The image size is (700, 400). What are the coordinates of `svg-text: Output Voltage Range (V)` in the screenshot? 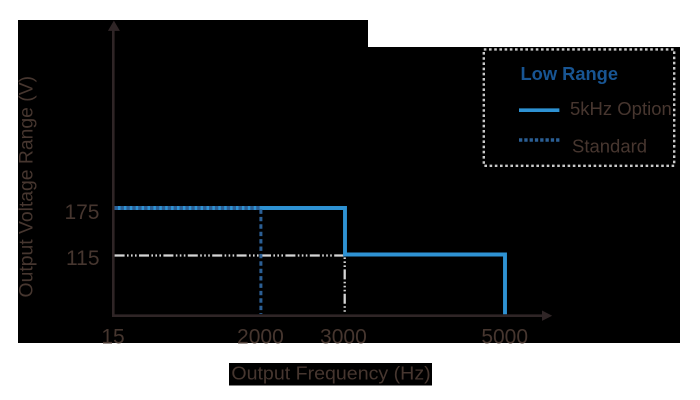 It's located at (27, 187).